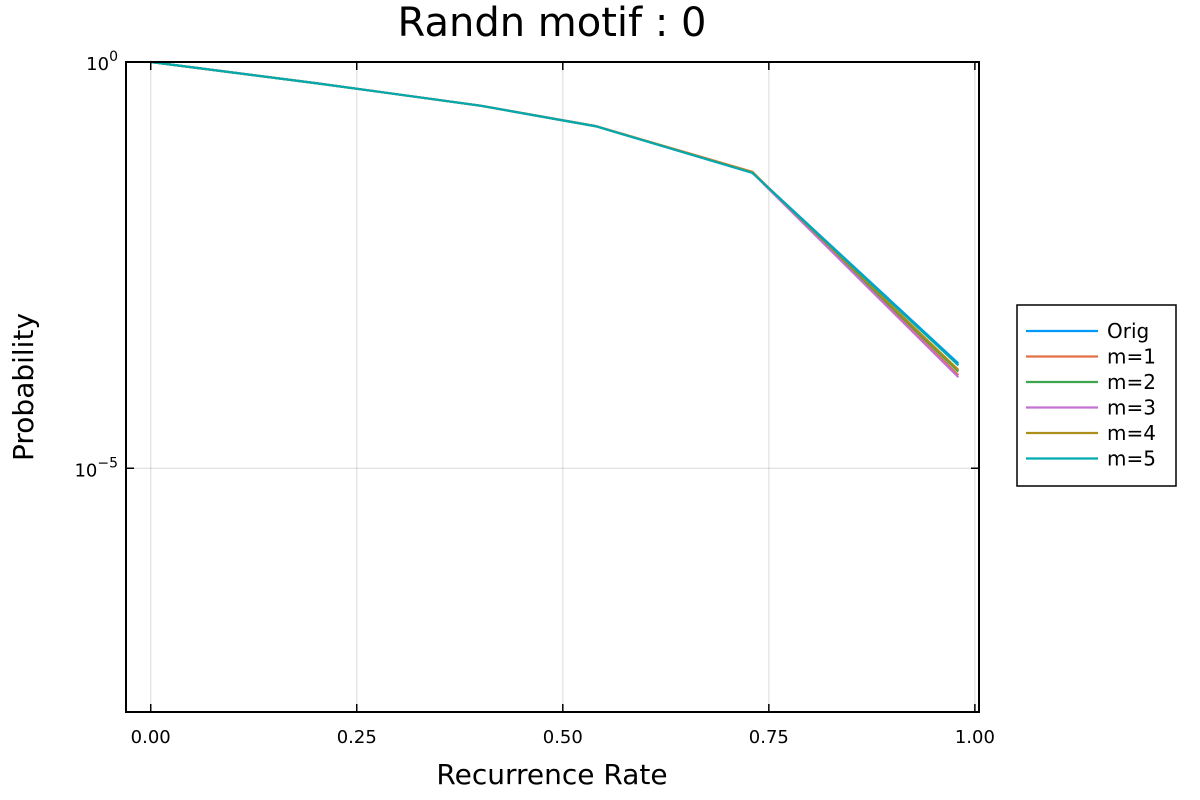 This screenshot has height=800, width=1200. What do you see at coordinates (1131, 408) in the screenshot?
I see `legend-label: m=3` at bounding box center [1131, 408].